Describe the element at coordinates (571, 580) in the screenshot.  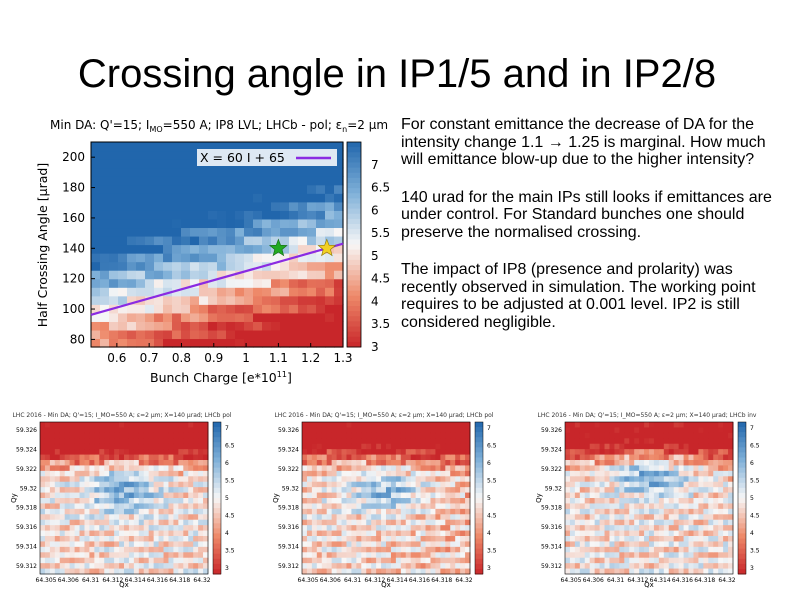
I see `x-tick-label: 64.305` at that location.